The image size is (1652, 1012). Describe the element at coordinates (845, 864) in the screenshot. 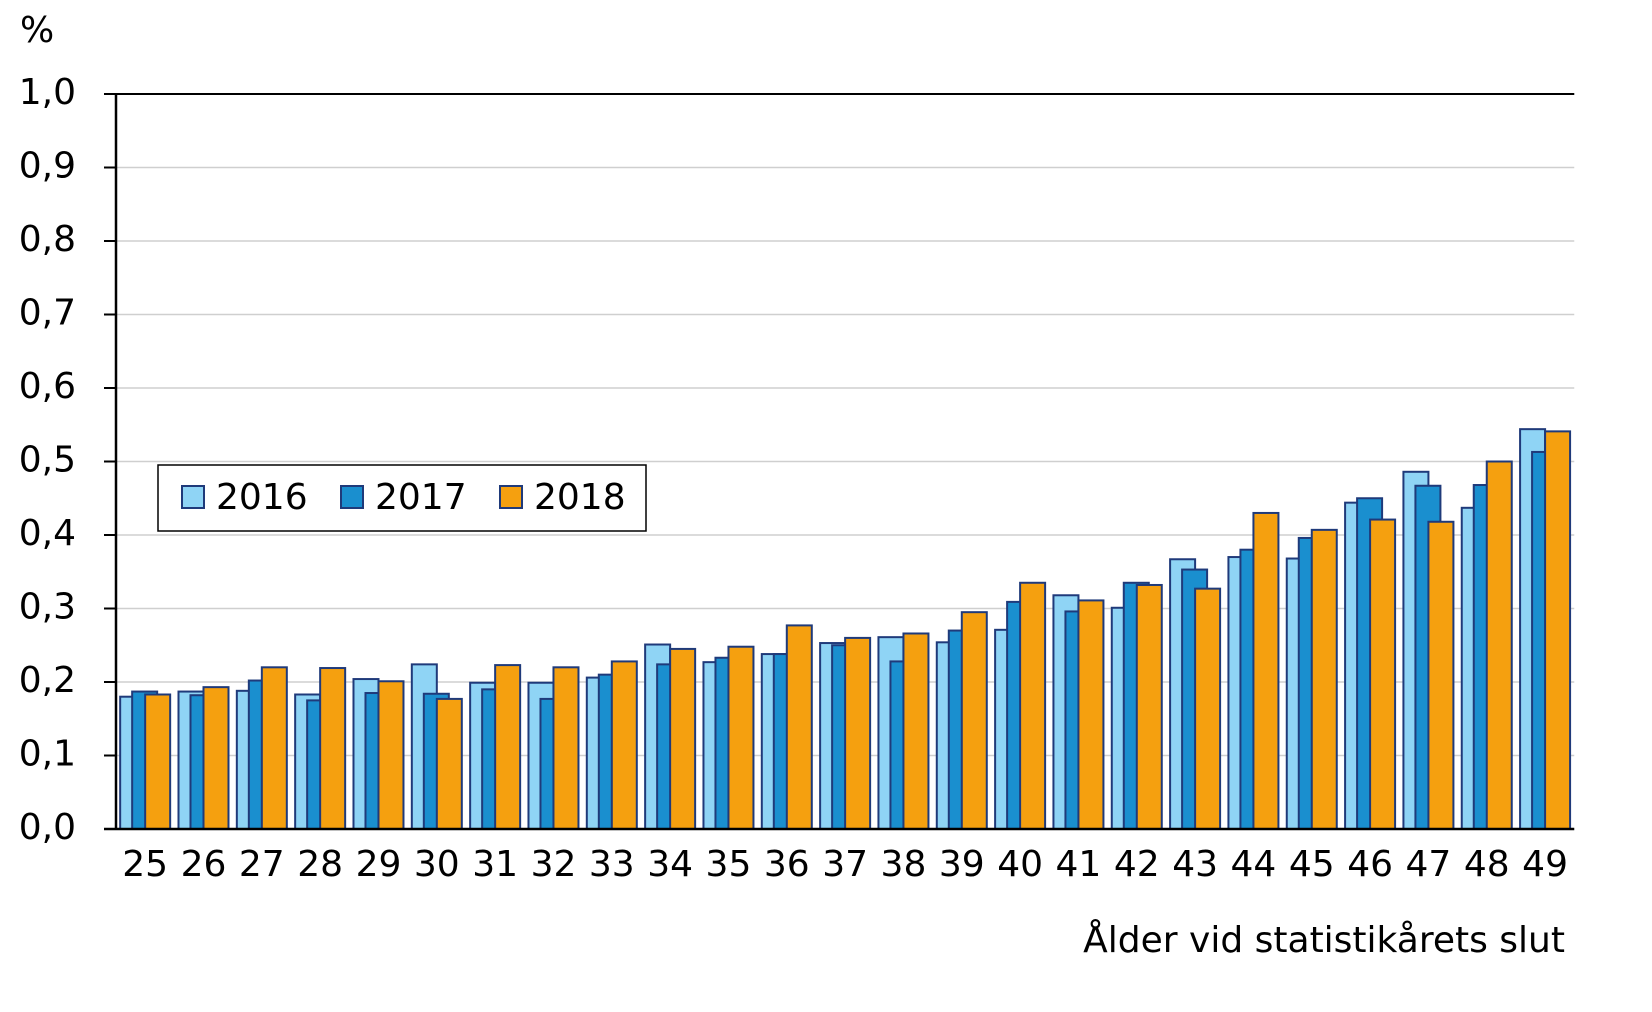

I see `x-tick-label: 37` at that location.